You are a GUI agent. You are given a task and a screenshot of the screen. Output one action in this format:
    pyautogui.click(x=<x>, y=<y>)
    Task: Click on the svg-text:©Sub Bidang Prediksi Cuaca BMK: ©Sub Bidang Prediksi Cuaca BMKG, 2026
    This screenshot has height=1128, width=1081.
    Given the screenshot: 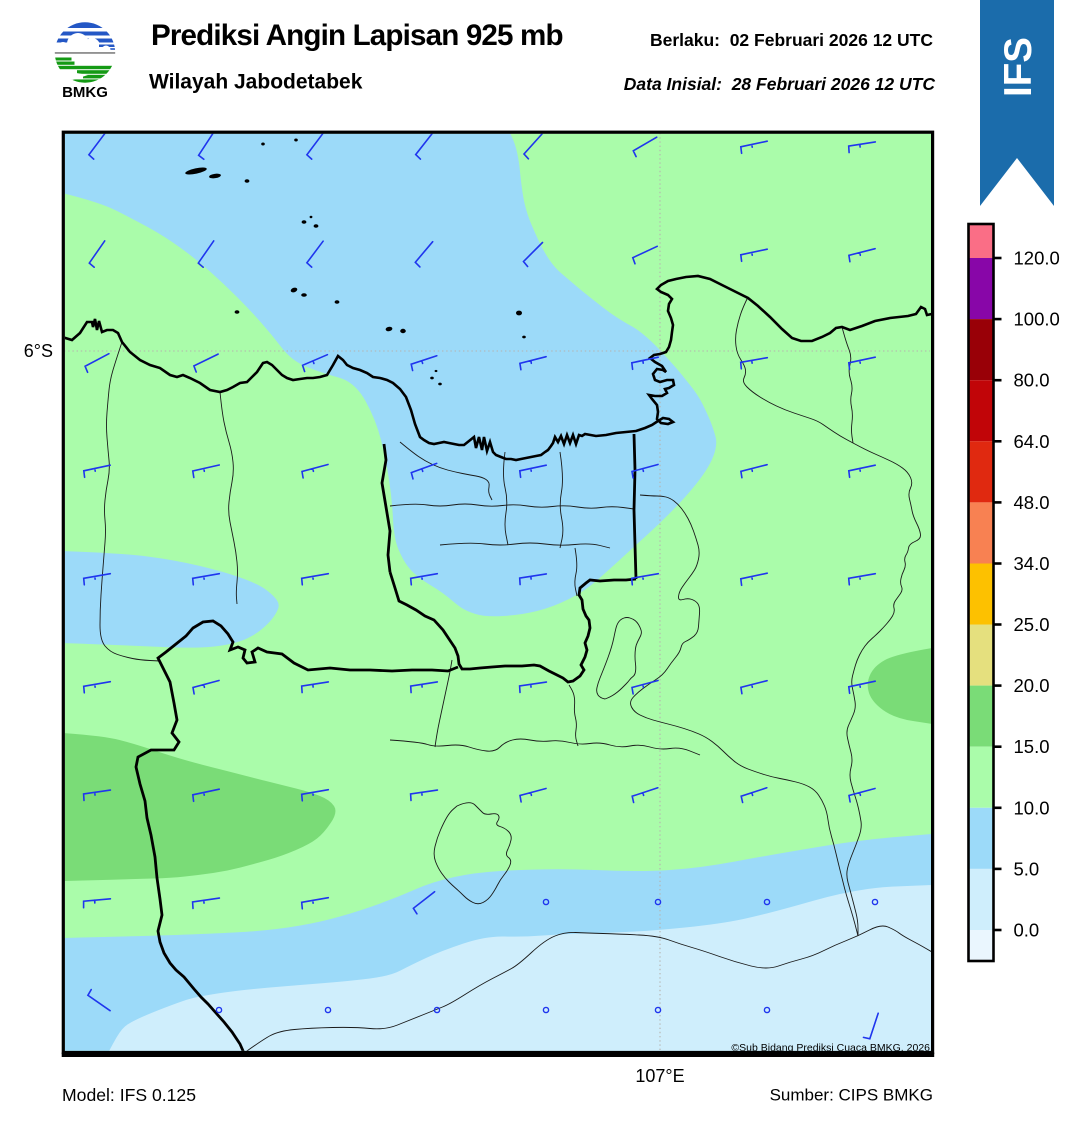 What is the action you would take?
    pyautogui.click(x=830, y=1048)
    